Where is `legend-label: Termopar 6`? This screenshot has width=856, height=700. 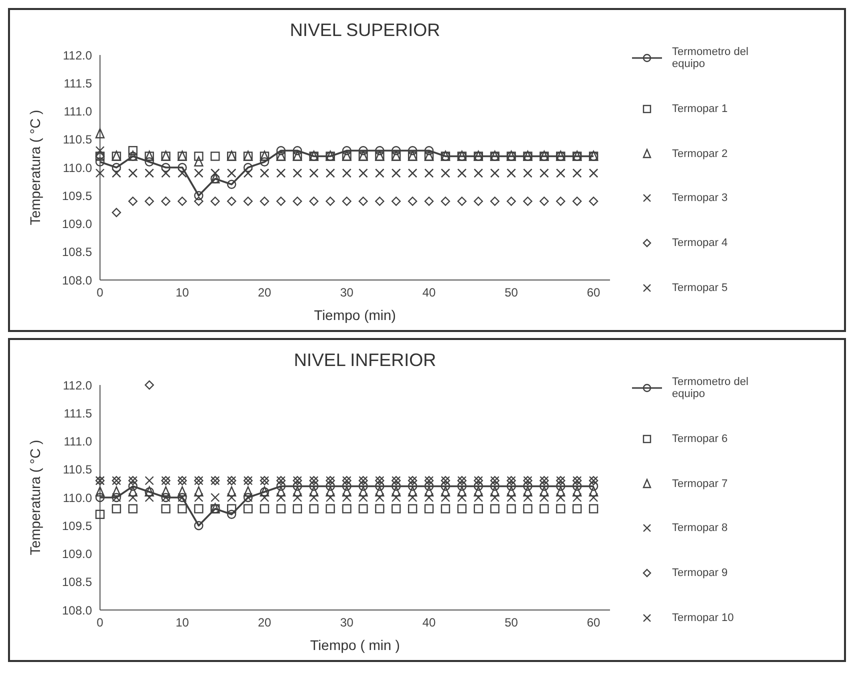 legend-label: Termopar 6 is located at coordinates (700, 438).